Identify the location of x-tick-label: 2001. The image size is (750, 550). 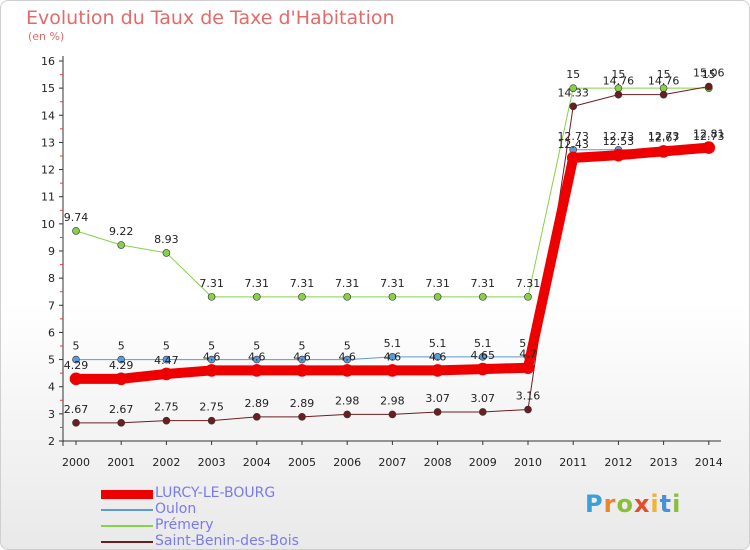
(121, 462).